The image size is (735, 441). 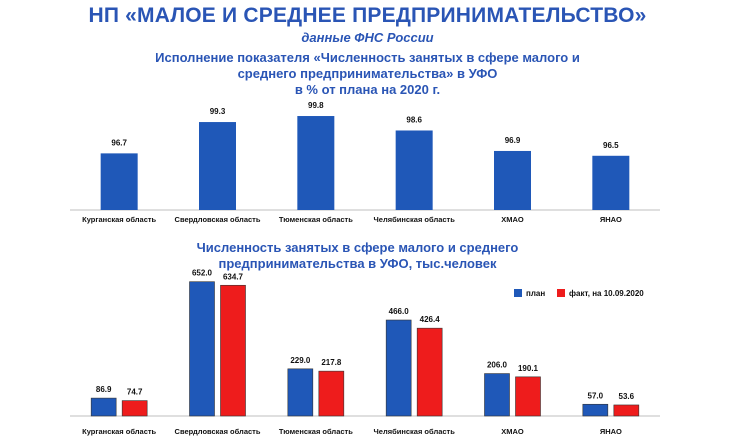 What do you see at coordinates (611, 219) in the screenshot?
I see `chart1-category-label: ЯНАО` at bounding box center [611, 219].